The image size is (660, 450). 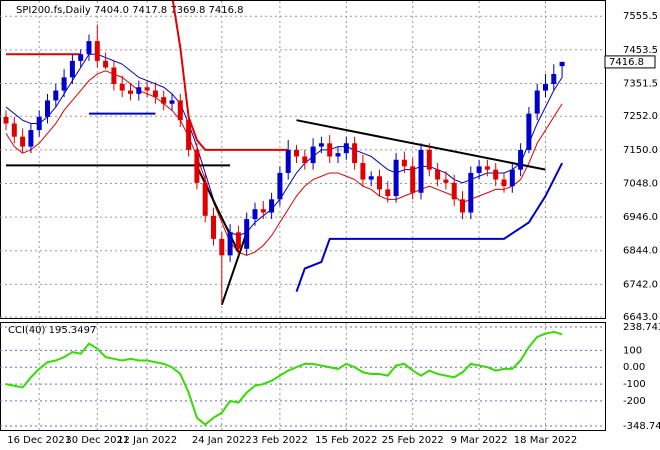 What do you see at coordinates (634, 384) in the screenshot?
I see `cci-tick-label: -100` at bounding box center [634, 384].